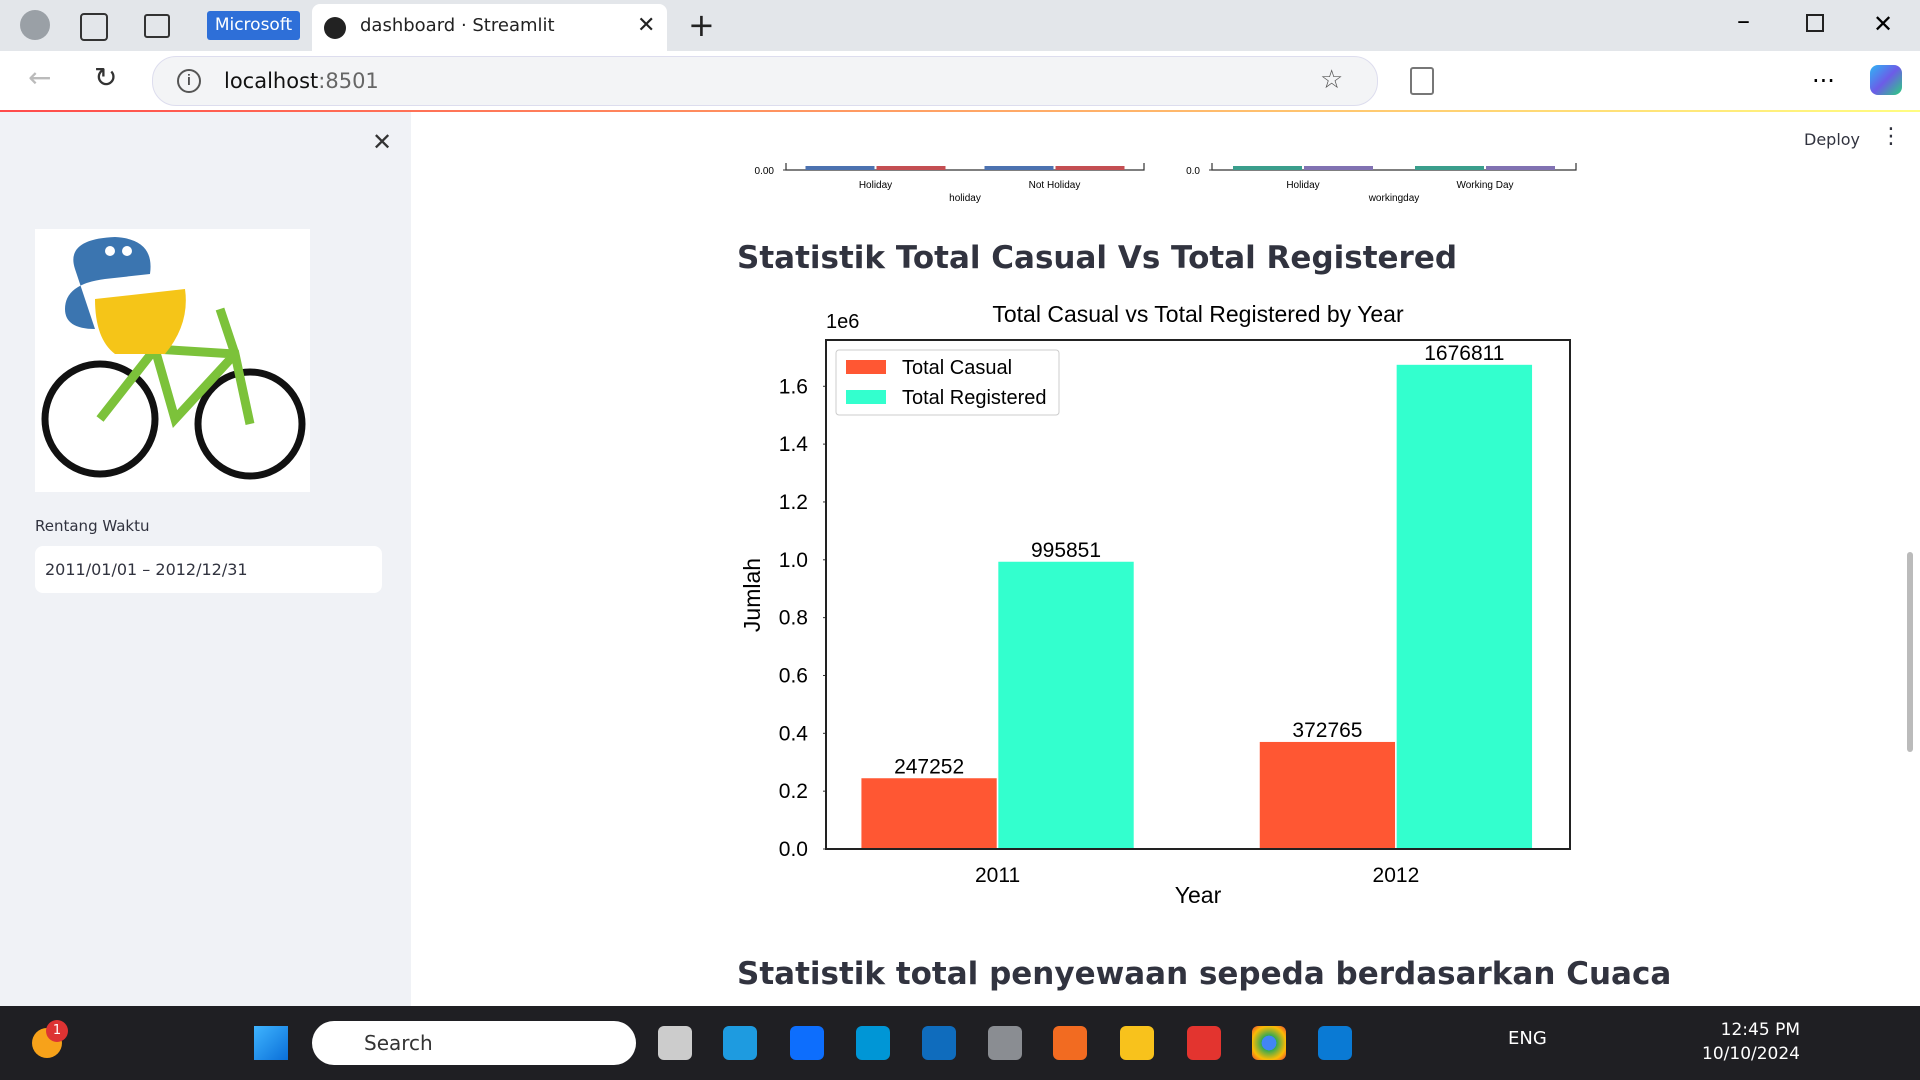 The image size is (1920, 1080). Describe the element at coordinates (947, 382) in the screenshot. I see `legend-box` at that location.